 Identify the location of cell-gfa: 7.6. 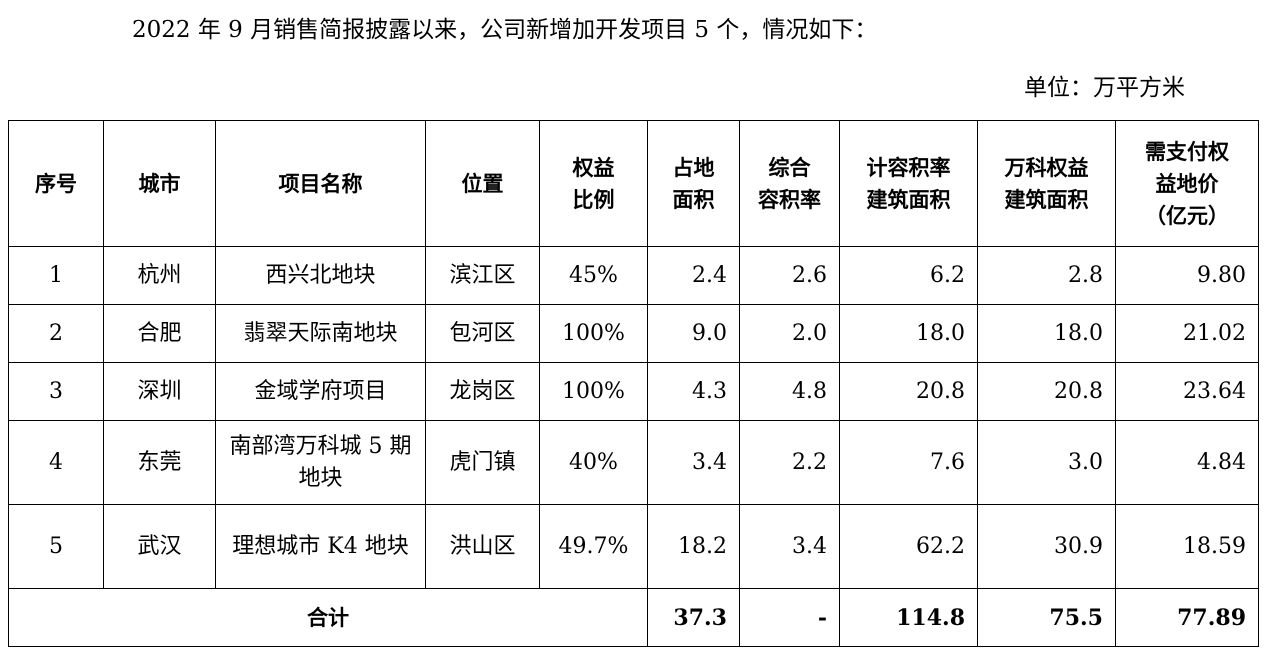
(908, 462).